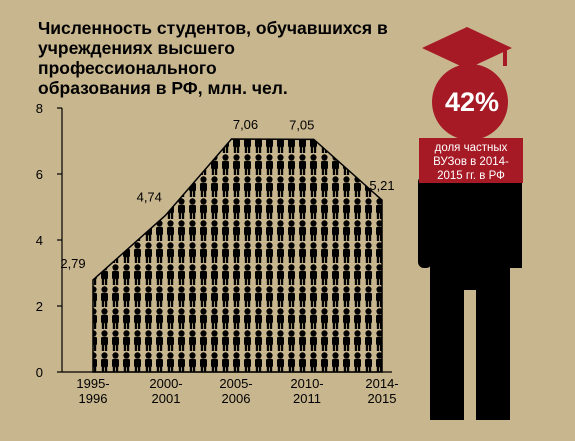 This screenshot has width=575, height=441. What do you see at coordinates (301, 124) in the screenshot?
I see `data-label: 7,05` at bounding box center [301, 124].